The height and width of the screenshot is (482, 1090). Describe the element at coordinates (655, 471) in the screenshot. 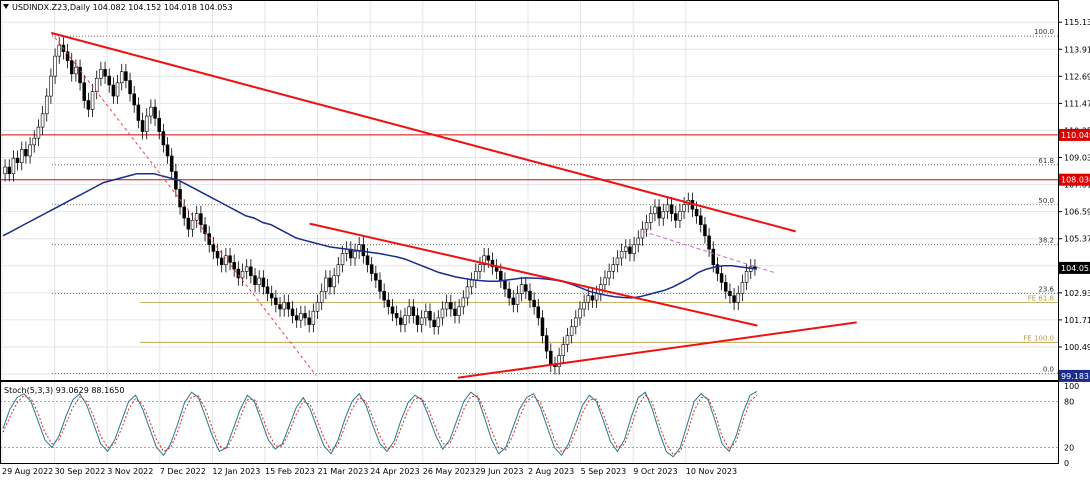

I see `time-tick-label: 9 Oct 2023` at that location.